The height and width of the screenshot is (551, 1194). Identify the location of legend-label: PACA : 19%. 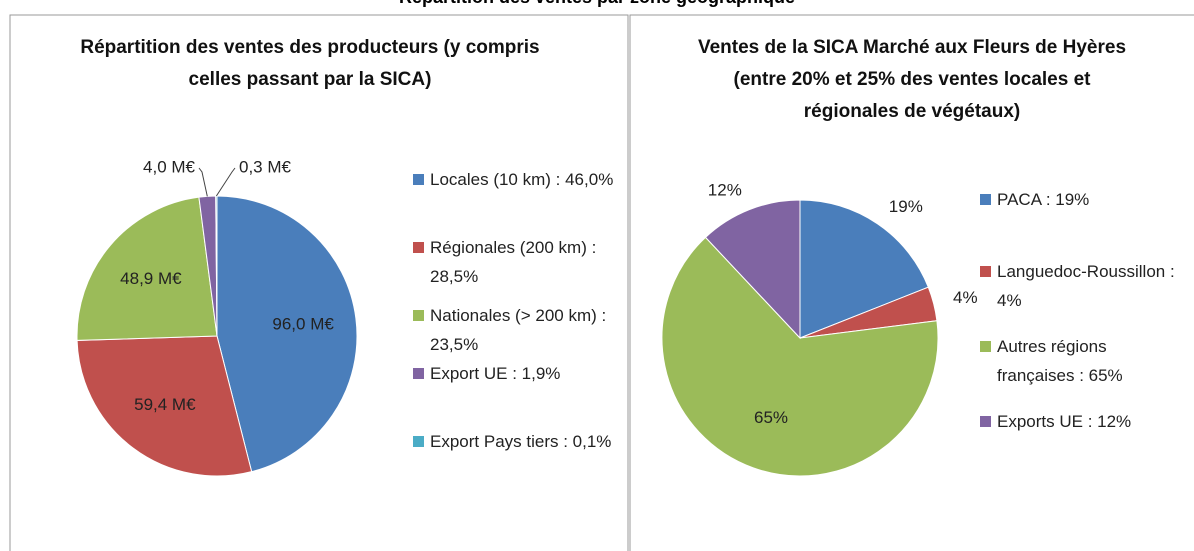
(1043, 199).